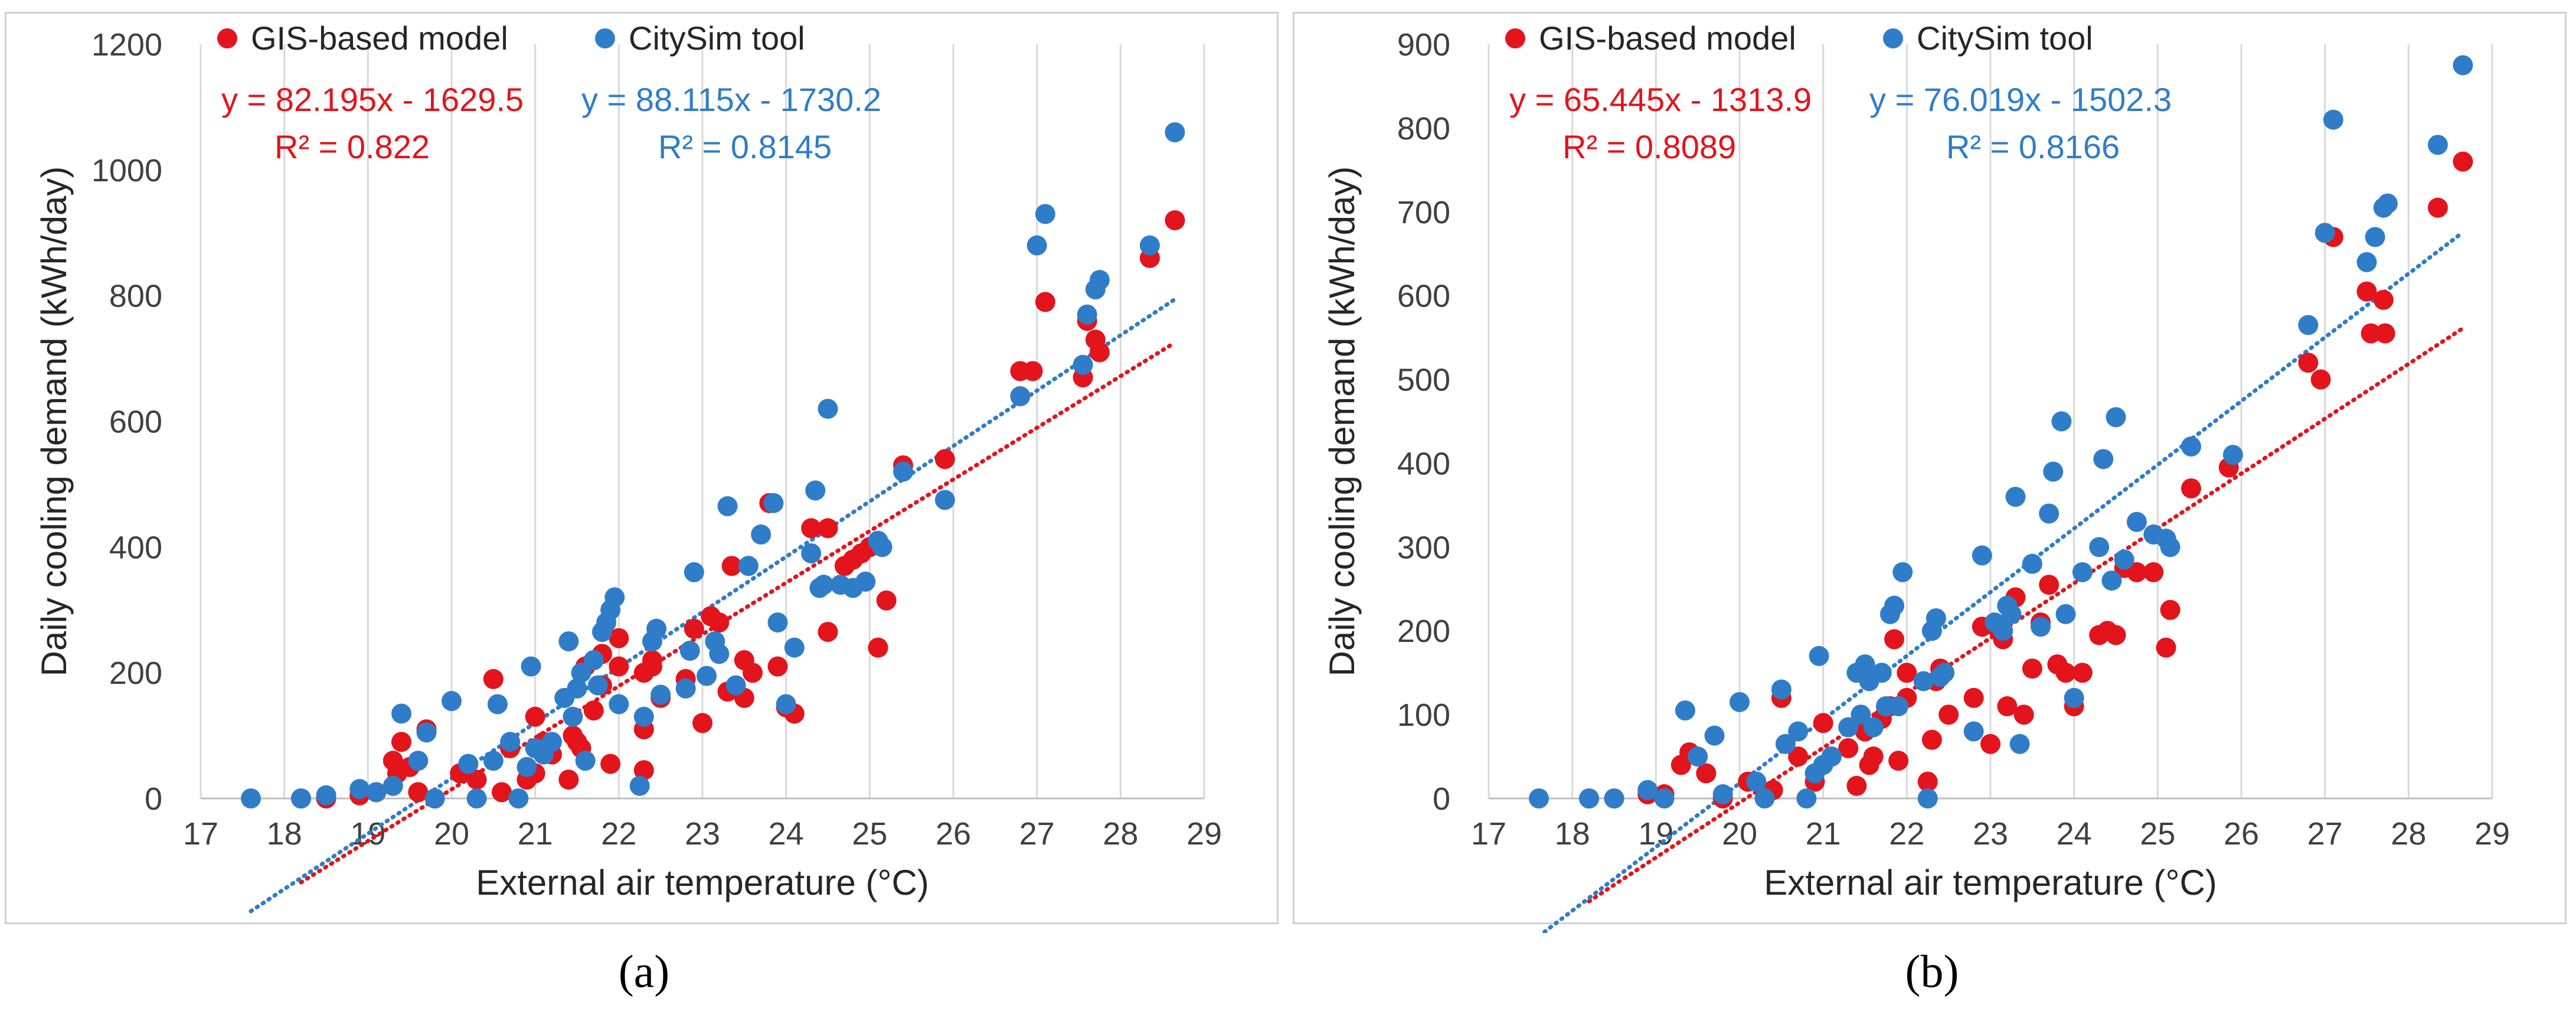  What do you see at coordinates (1515, 38) in the screenshot?
I see `legend-marker` at bounding box center [1515, 38].